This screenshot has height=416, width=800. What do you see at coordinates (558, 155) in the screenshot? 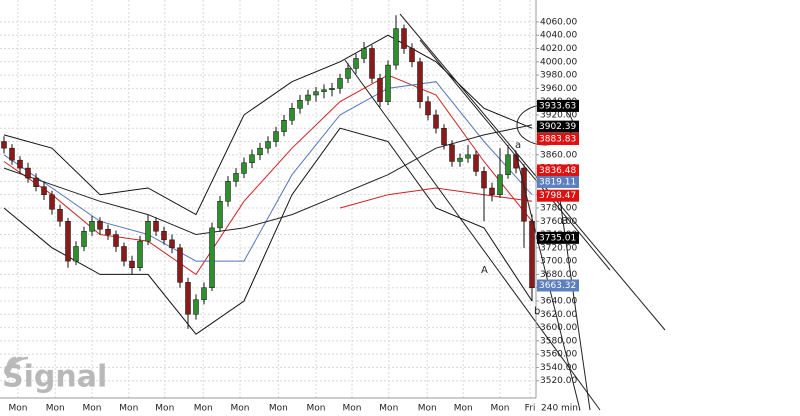
I see `y-tick-label: 3860.00` at bounding box center [558, 155].